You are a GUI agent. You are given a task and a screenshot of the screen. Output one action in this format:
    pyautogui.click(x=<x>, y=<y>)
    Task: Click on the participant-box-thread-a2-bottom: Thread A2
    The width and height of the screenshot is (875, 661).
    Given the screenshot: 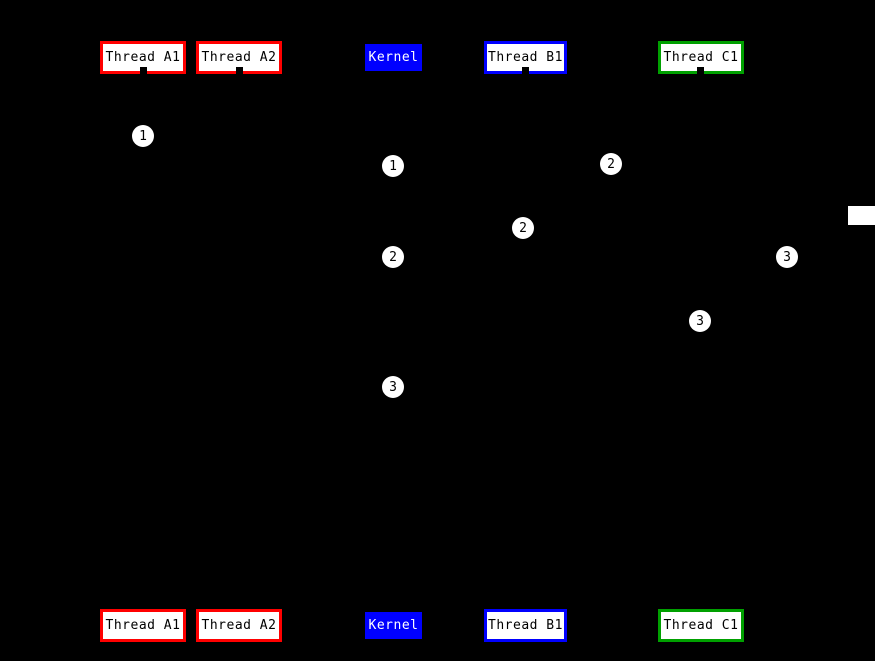 What is the action you would take?
    pyautogui.click(x=239, y=625)
    